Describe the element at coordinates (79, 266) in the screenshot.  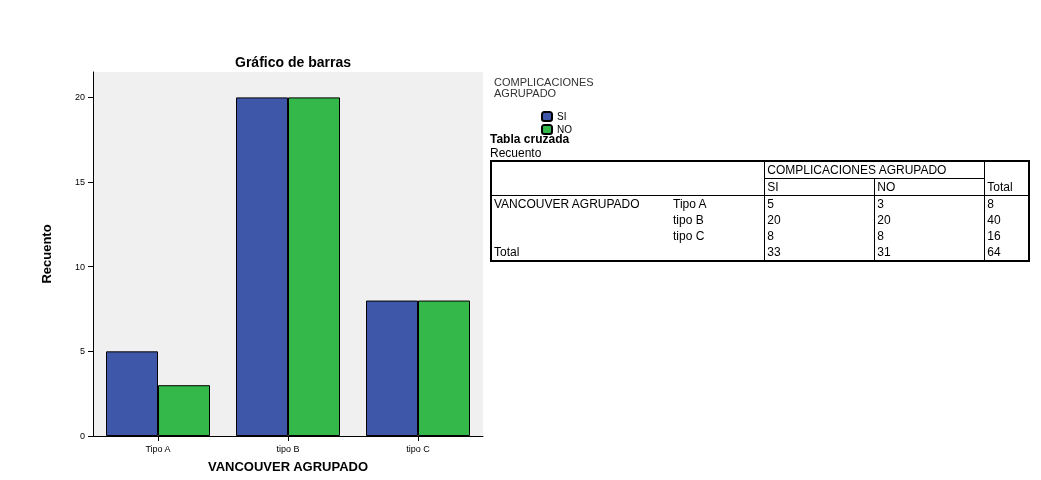
I see `y-tick-label: 10` at that location.